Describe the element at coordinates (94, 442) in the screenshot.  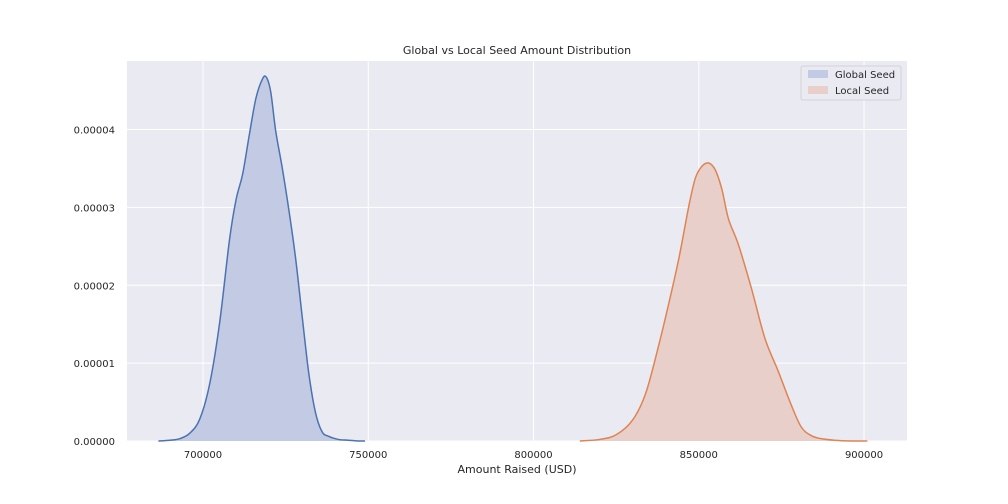
I see `y-tick-label-0: 0.00000` at that location.